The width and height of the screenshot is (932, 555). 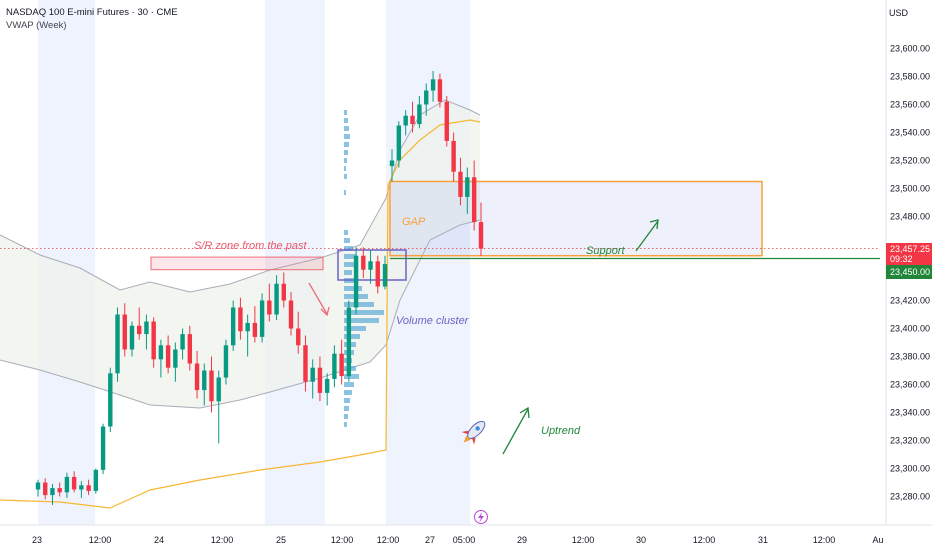 What do you see at coordinates (877, 540) in the screenshot?
I see `time-tick-label: Au` at bounding box center [877, 540].